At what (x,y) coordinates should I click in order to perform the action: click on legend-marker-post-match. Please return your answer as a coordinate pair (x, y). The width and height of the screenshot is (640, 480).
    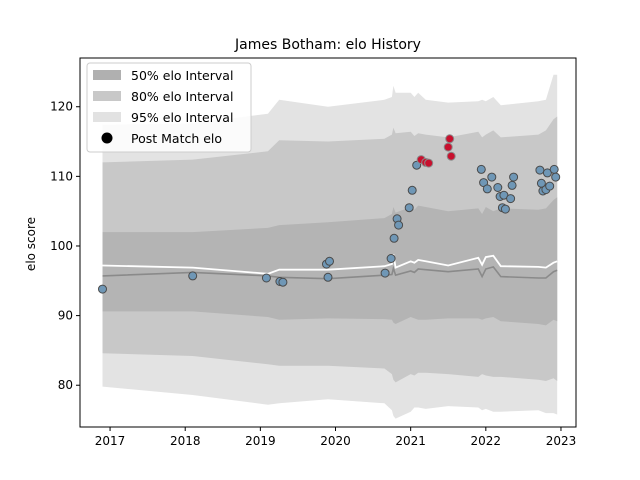
    Looking at the image, I should click on (107, 138).